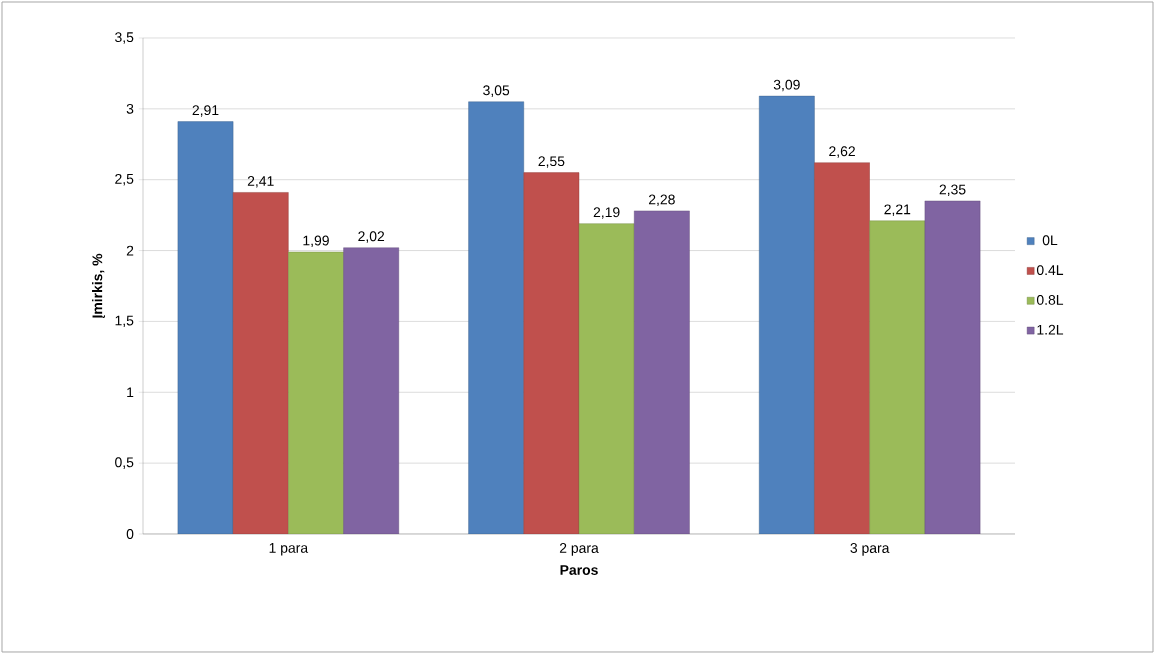  I want to click on data-label: 2,35, so click(952, 190).